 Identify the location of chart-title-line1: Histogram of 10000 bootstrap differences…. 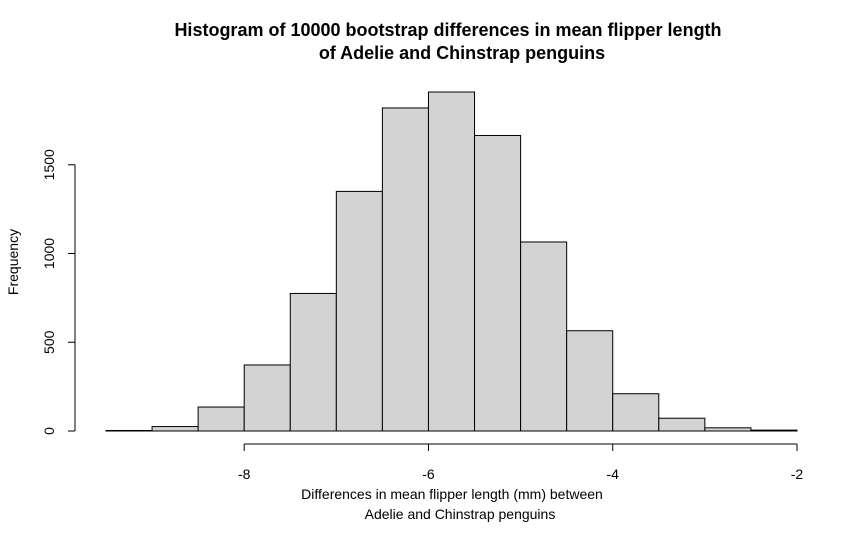
(447, 30).